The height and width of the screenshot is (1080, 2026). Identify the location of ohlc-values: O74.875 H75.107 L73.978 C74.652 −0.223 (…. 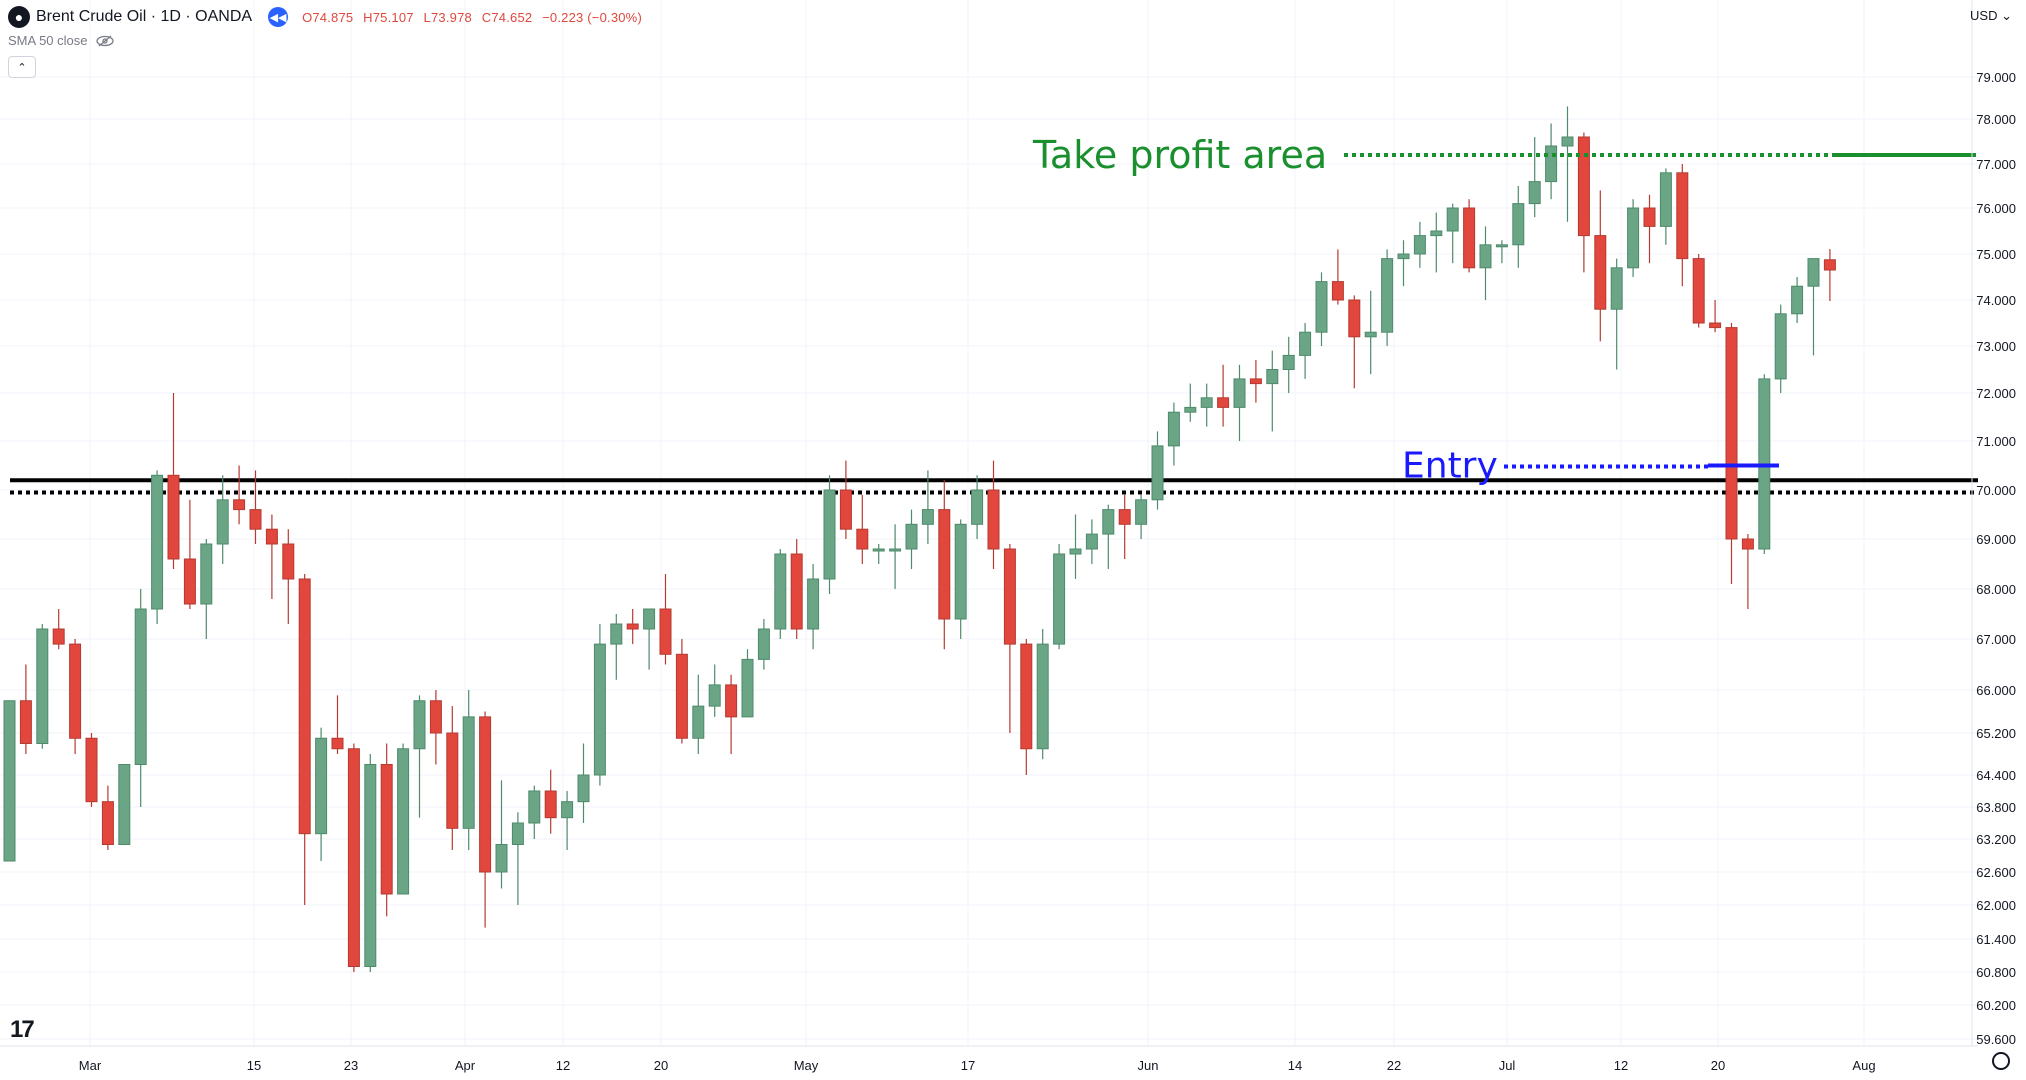
(475, 17).